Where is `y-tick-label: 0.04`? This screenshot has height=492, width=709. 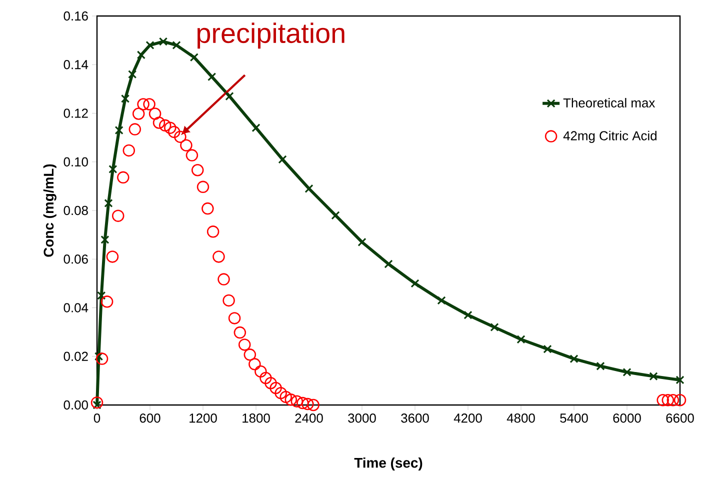 y-tick-label: 0.04 is located at coordinates (76, 307).